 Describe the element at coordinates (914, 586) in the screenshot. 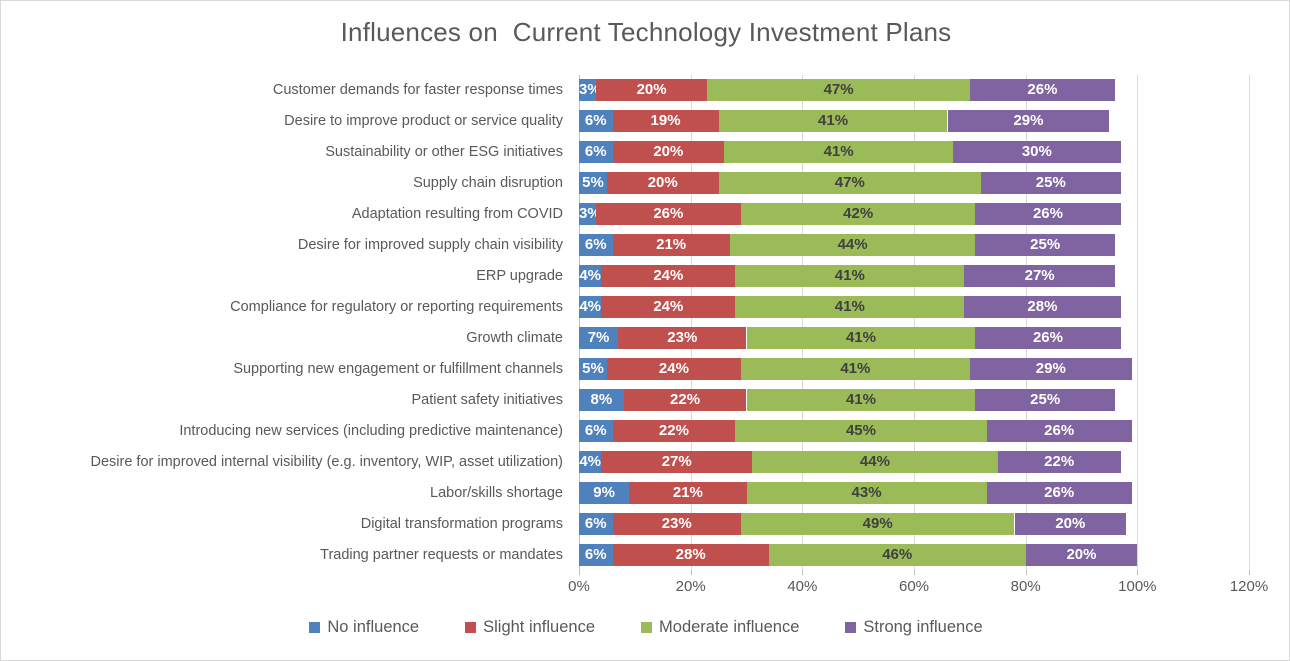

I see `x-tick-label: 60%` at that location.